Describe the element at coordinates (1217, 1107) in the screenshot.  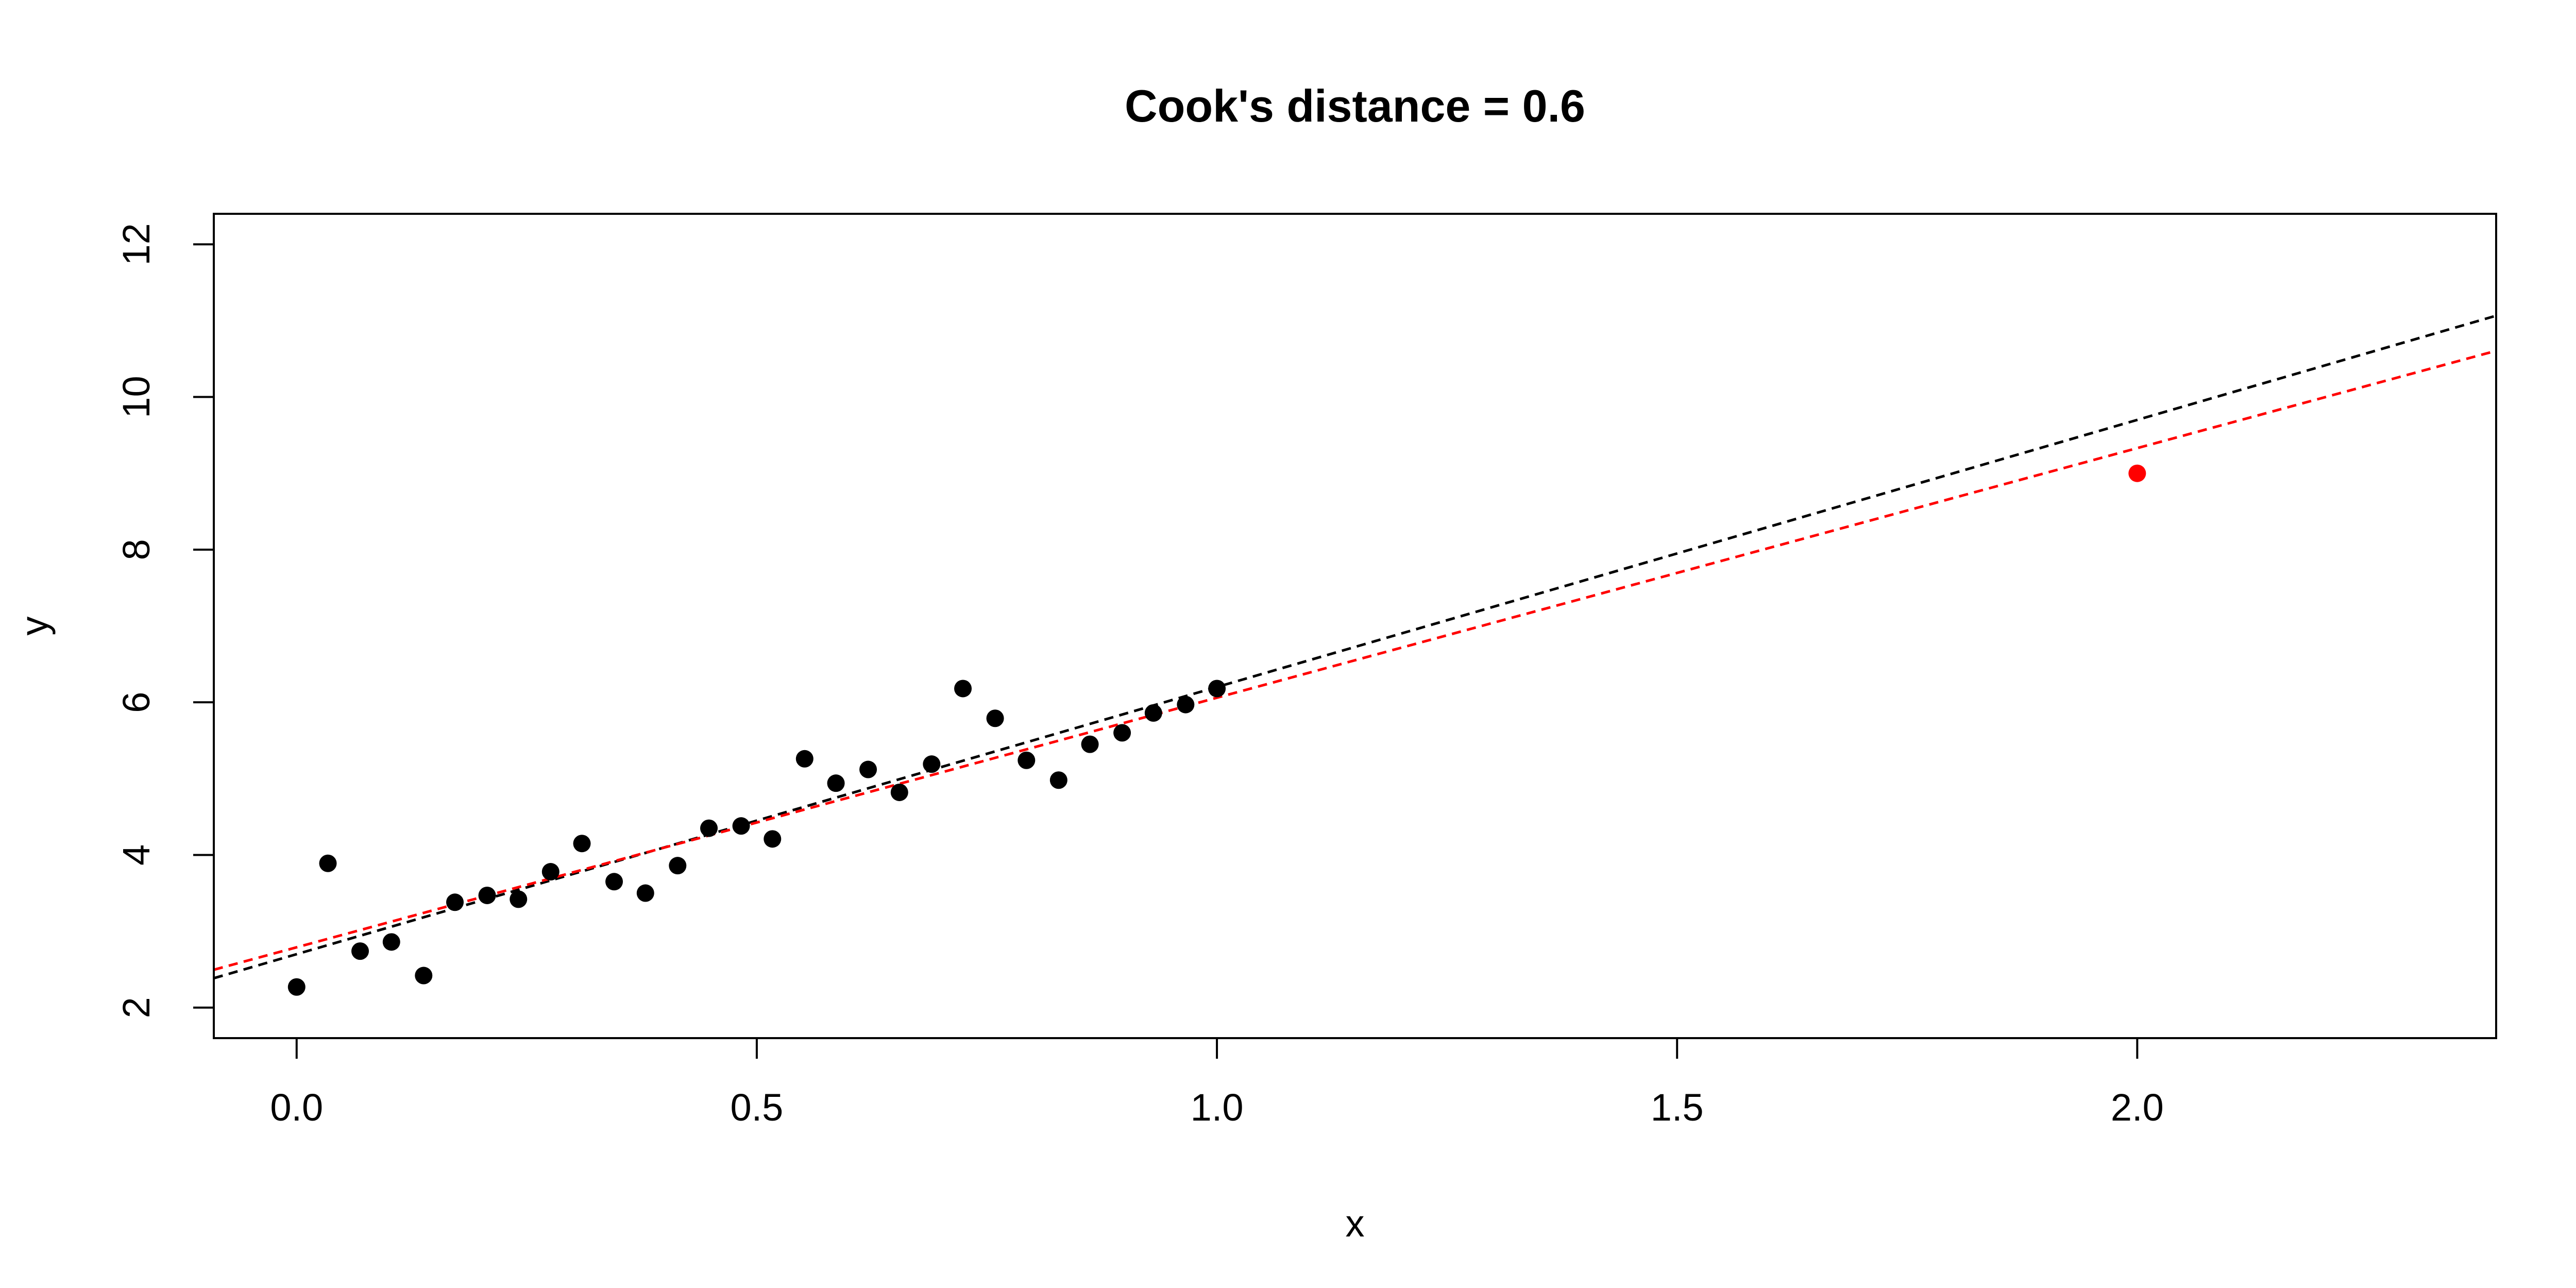
I see `x-tick-label: 1.0` at that location.